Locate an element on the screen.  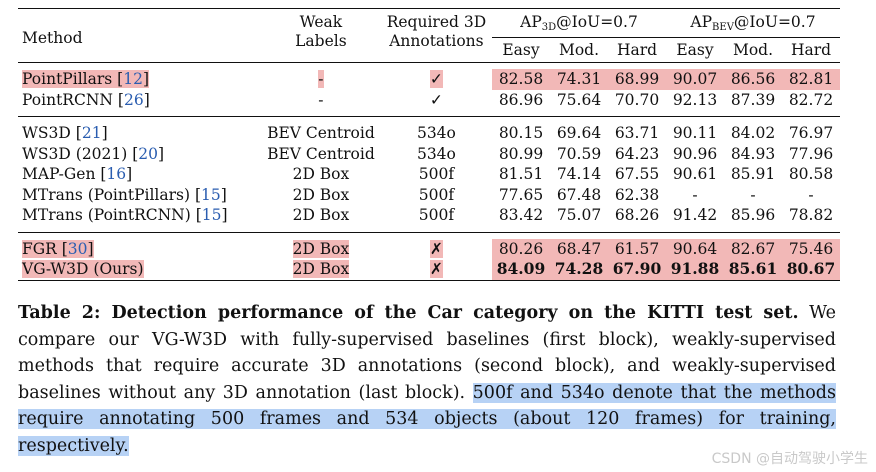
subcol-mod-3d: Mod. is located at coordinates (579, 50).